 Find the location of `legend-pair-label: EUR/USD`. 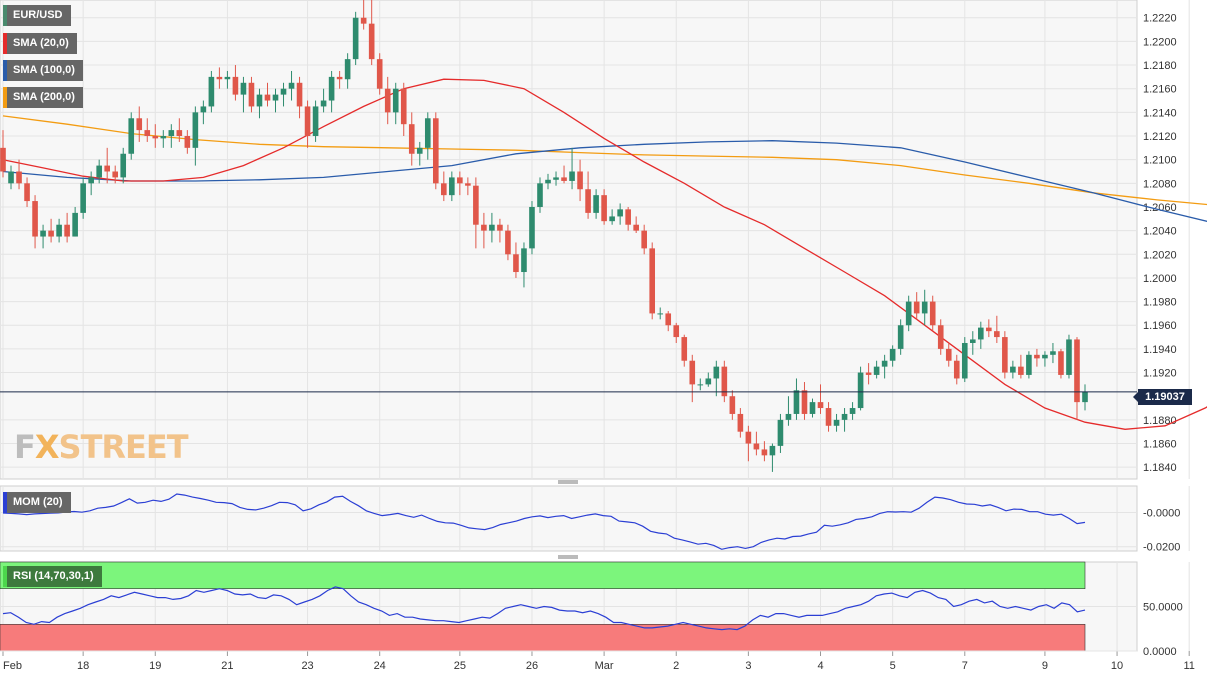

legend-pair-label: EUR/USD is located at coordinates (38, 15).